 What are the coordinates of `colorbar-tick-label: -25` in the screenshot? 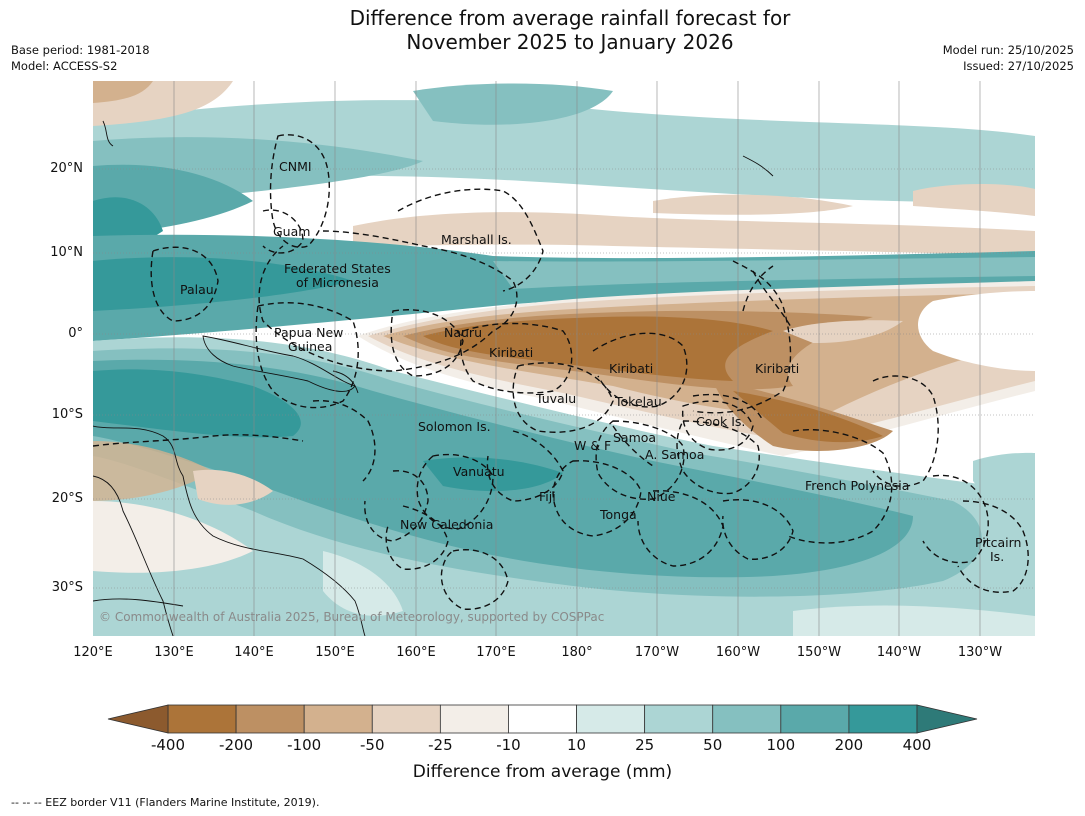 It's located at (440, 745).